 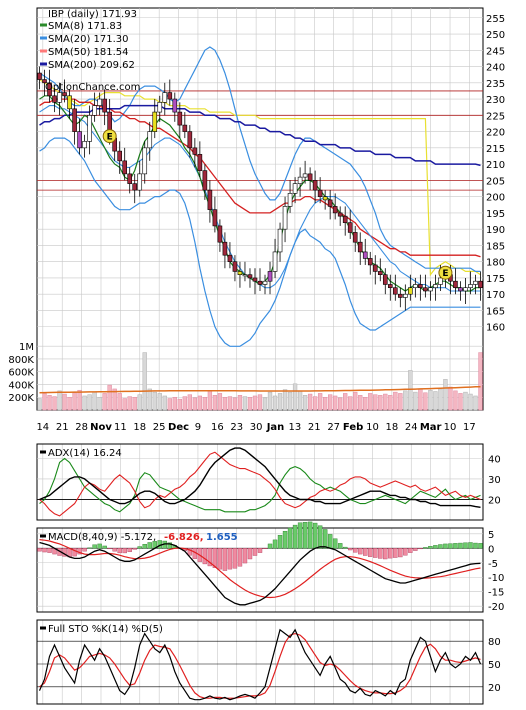 I want to click on stochastic-title: Full STO %K(14) %D(5), so click(x=105, y=629).